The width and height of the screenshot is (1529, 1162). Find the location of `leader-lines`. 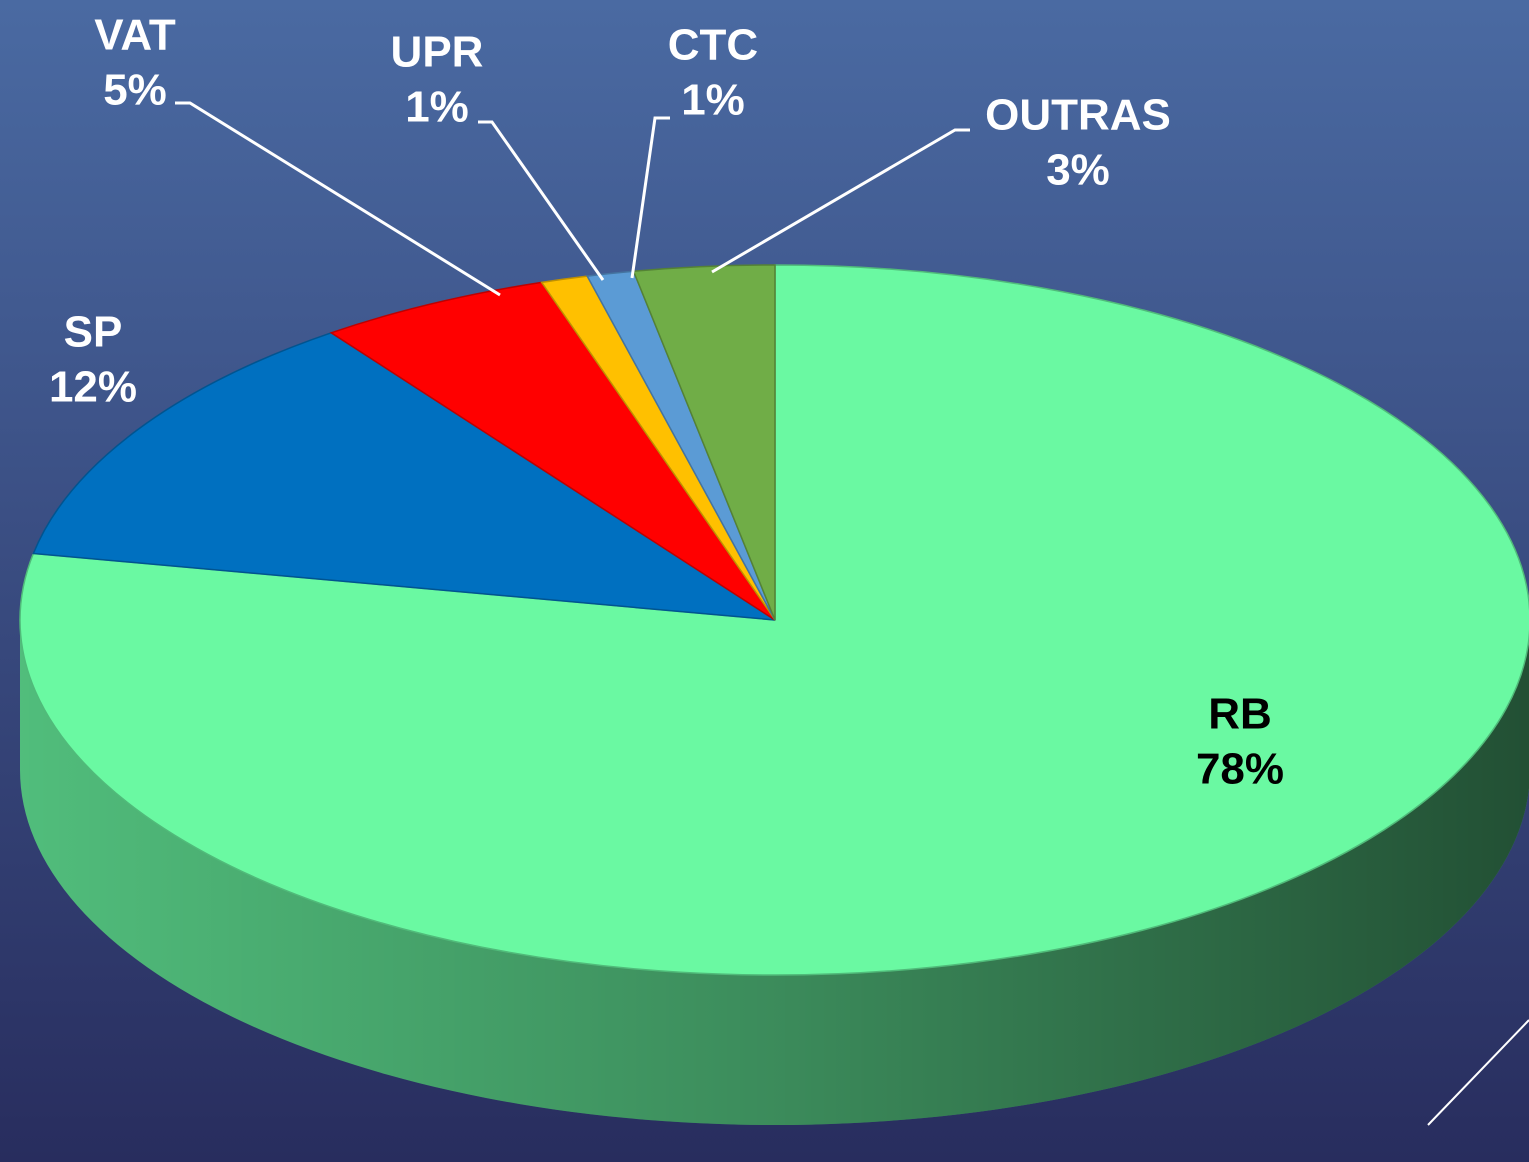

leader-lines is located at coordinates (572, 199).